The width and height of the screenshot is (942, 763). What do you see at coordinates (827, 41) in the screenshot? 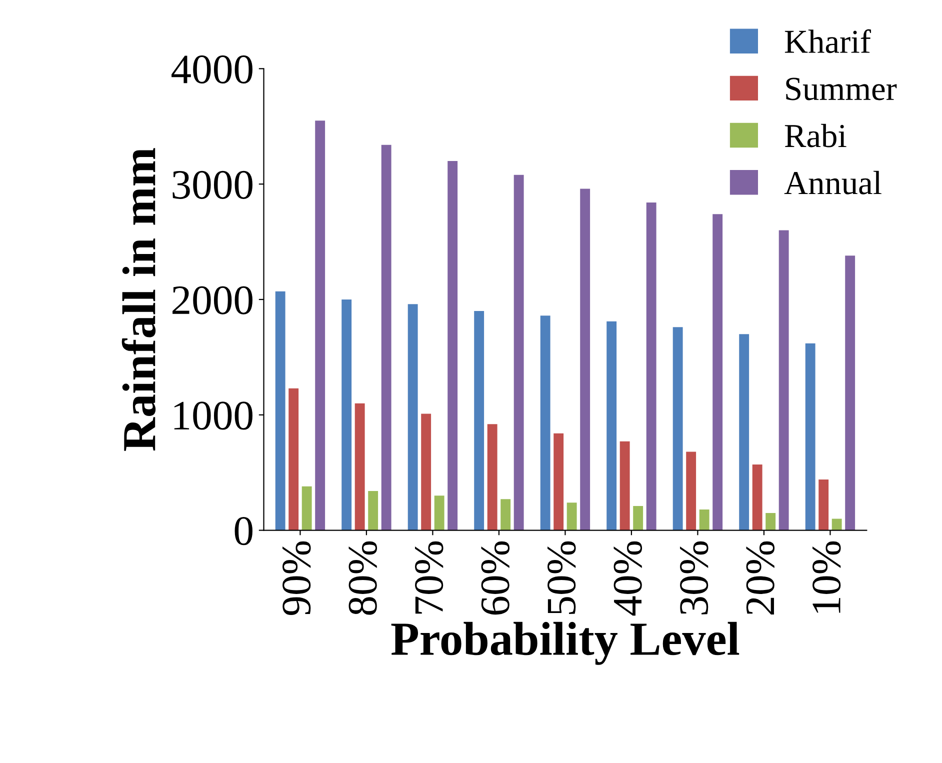
I see `legend-label: Kharif` at bounding box center [827, 41].